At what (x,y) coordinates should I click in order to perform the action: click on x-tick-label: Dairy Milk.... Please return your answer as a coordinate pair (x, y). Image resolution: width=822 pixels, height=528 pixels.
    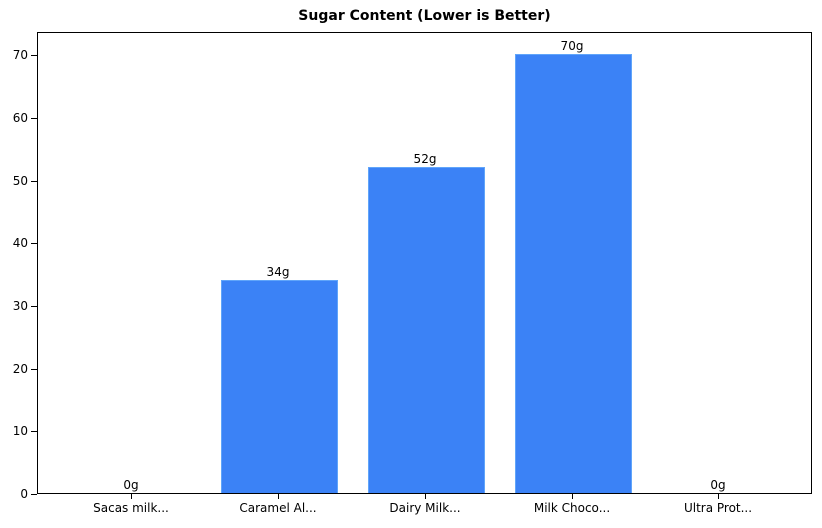
    Looking at the image, I should click on (425, 508).